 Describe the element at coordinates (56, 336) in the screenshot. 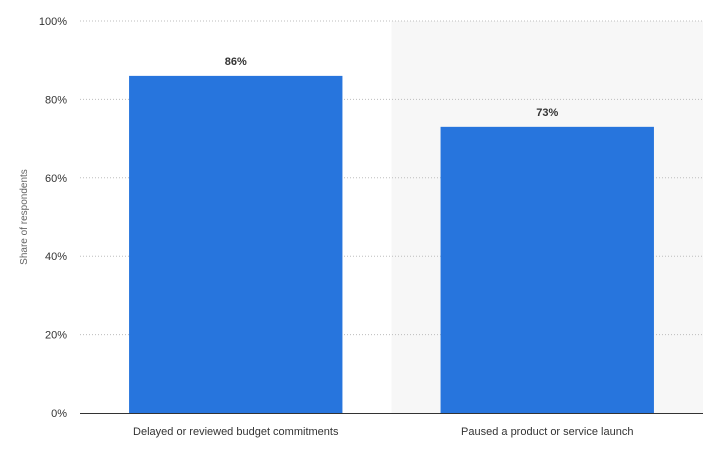

I see `y-tick-label: 20%` at that location.